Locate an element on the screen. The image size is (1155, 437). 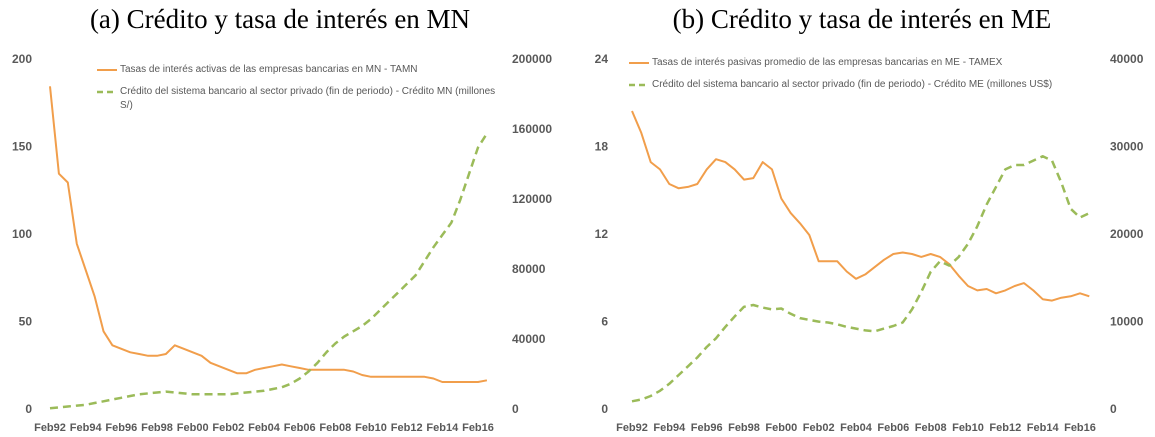
y2-tick-label: 20000 is located at coordinates (1127, 234).